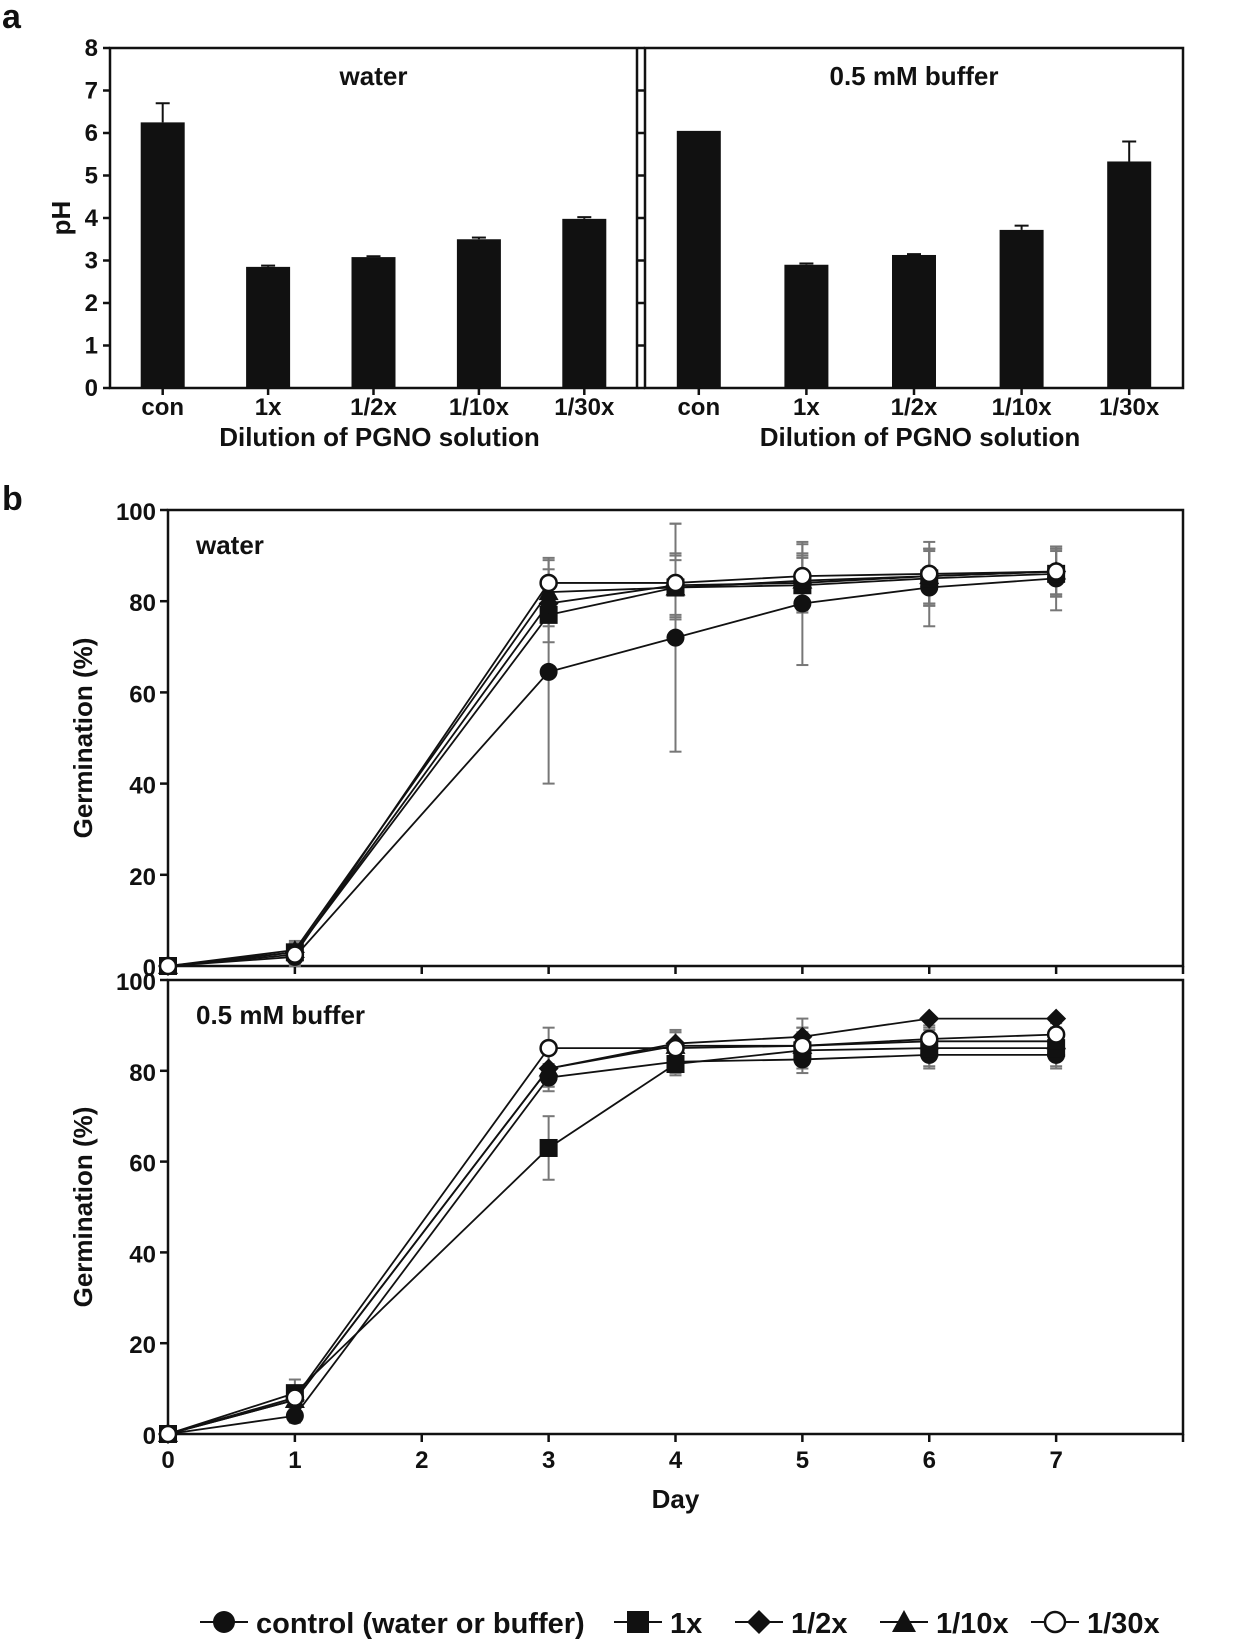  Describe the element at coordinates (686, 1624) in the screenshot. I see `legend-label: 1x` at that location.